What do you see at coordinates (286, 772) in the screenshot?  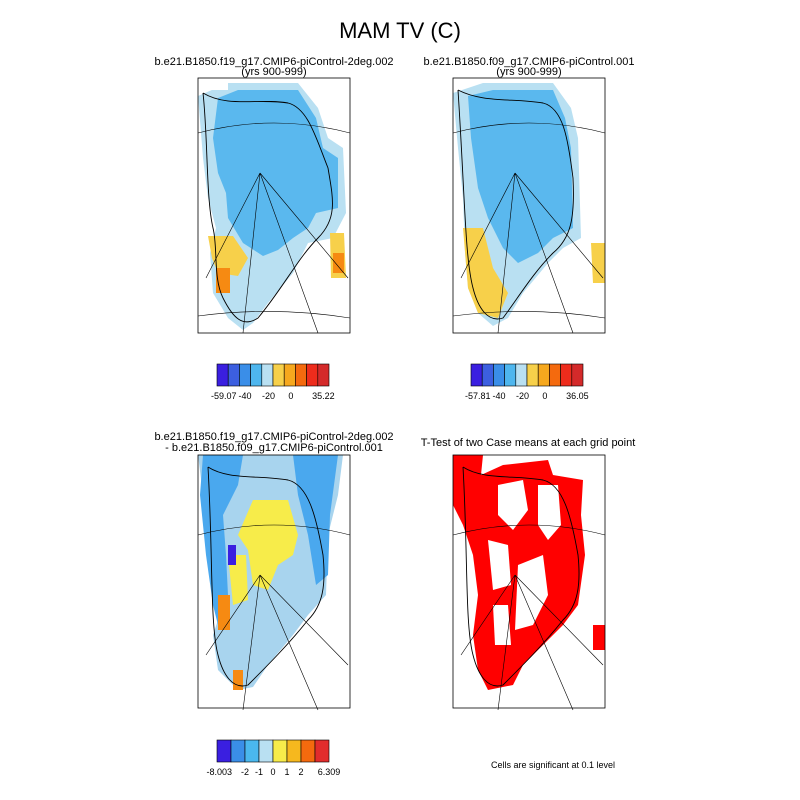 I see `colorbar-label: 1` at bounding box center [286, 772].